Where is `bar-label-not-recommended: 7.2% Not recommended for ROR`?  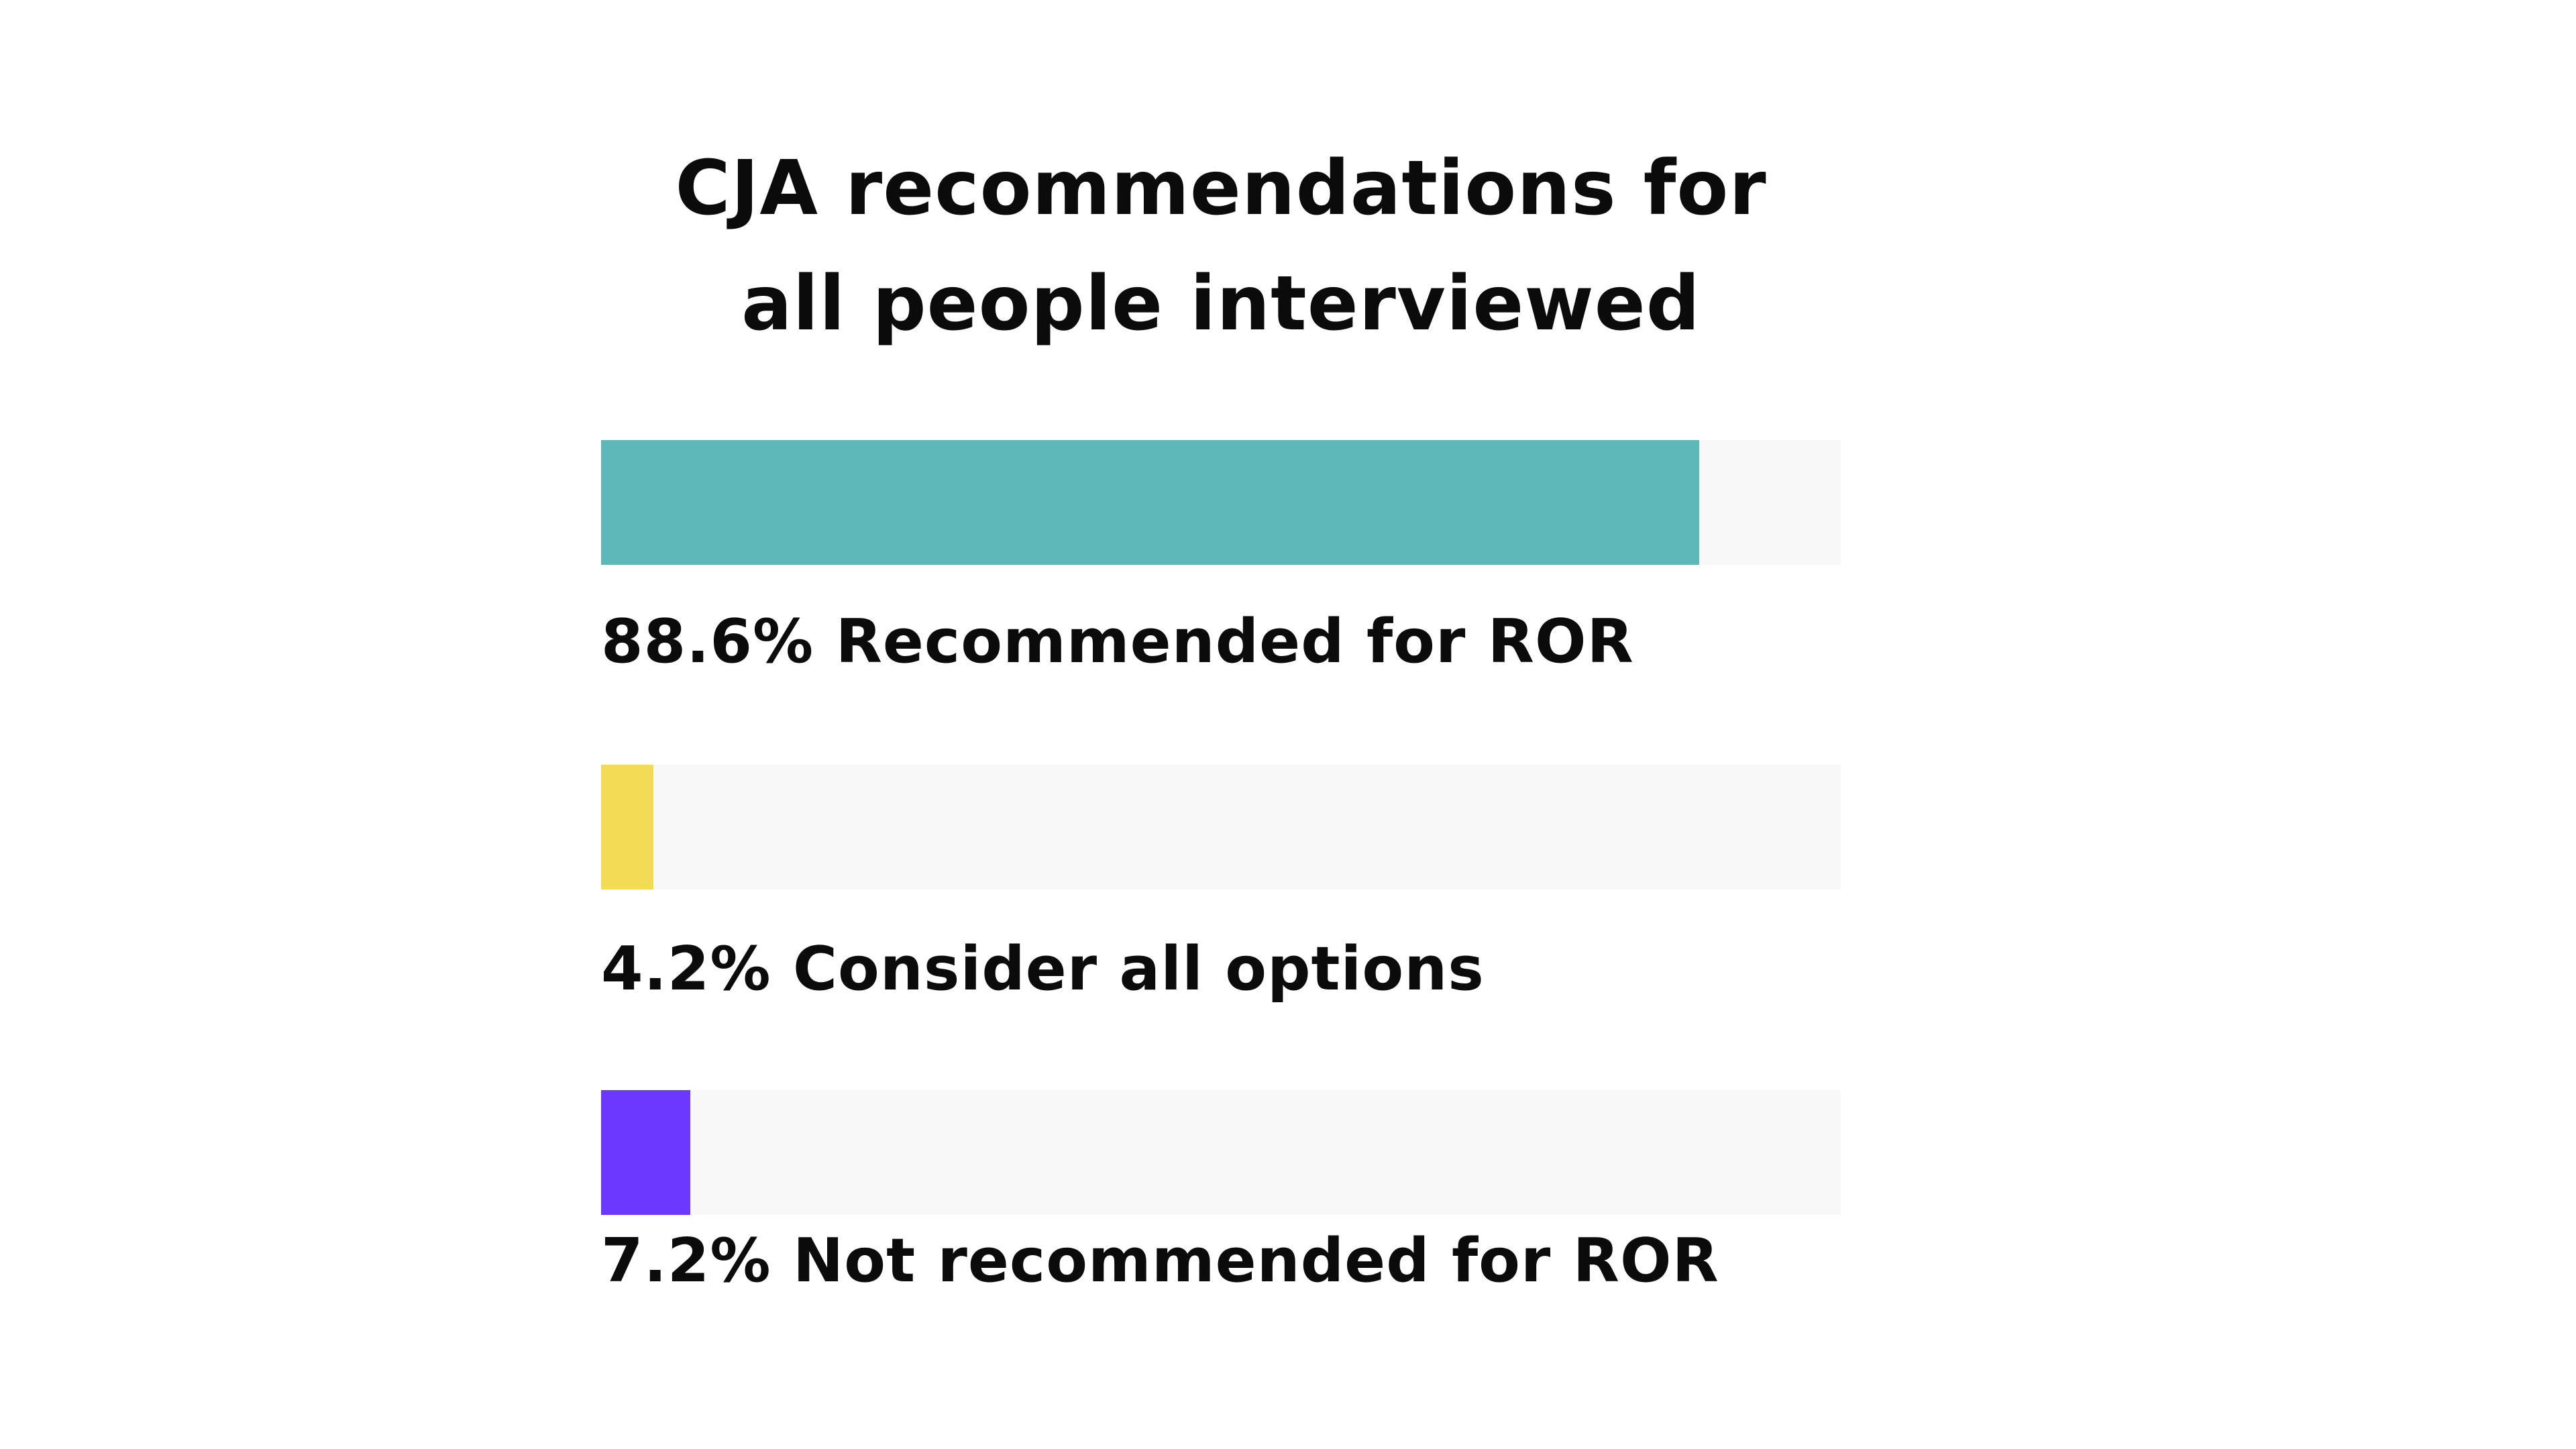 bar-label-not-recommended: 7.2% Not recommended for ROR is located at coordinates (1160, 1261).